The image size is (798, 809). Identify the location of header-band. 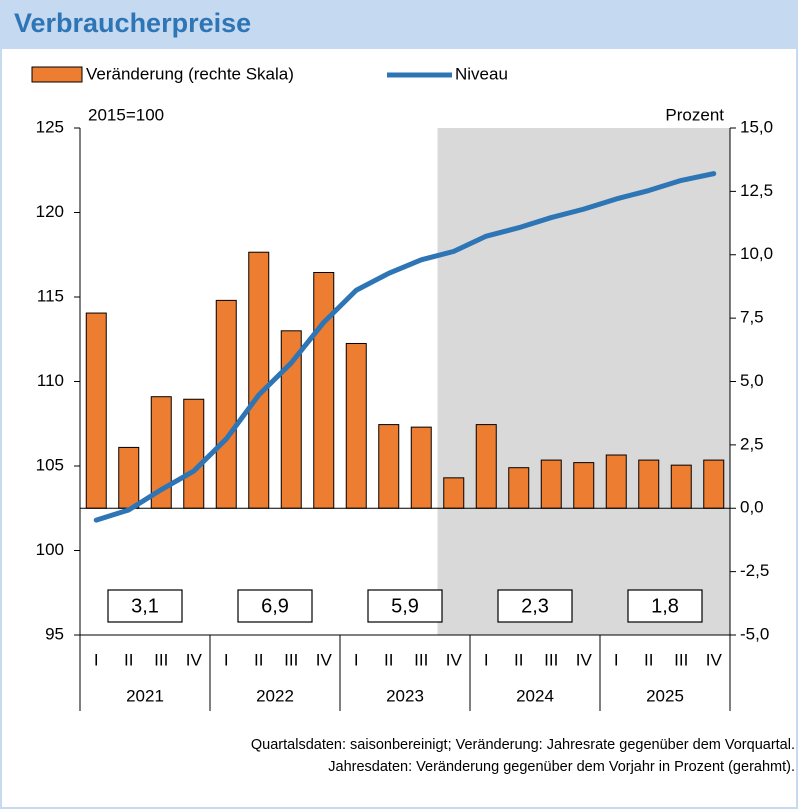
(399, 24).